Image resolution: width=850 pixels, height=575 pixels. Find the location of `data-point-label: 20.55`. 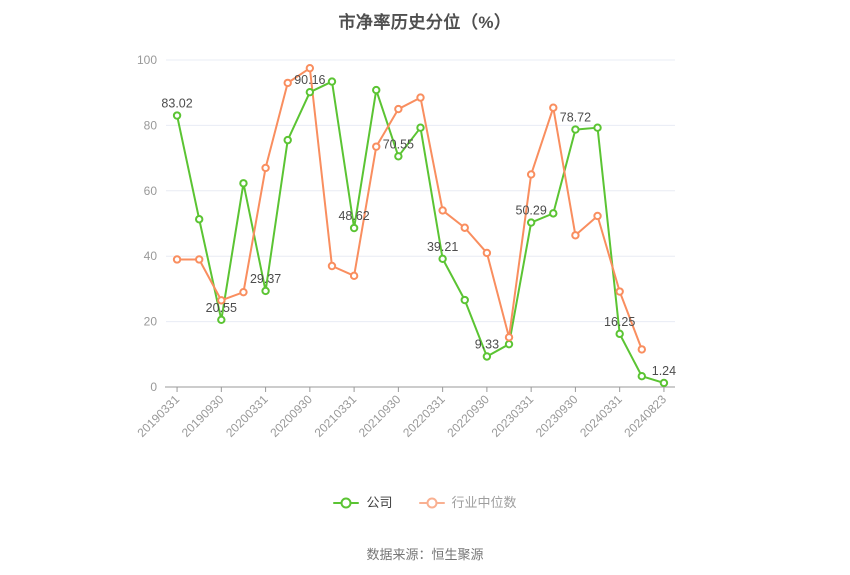

data-point-label: 20.55 is located at coordinates (221, 308).